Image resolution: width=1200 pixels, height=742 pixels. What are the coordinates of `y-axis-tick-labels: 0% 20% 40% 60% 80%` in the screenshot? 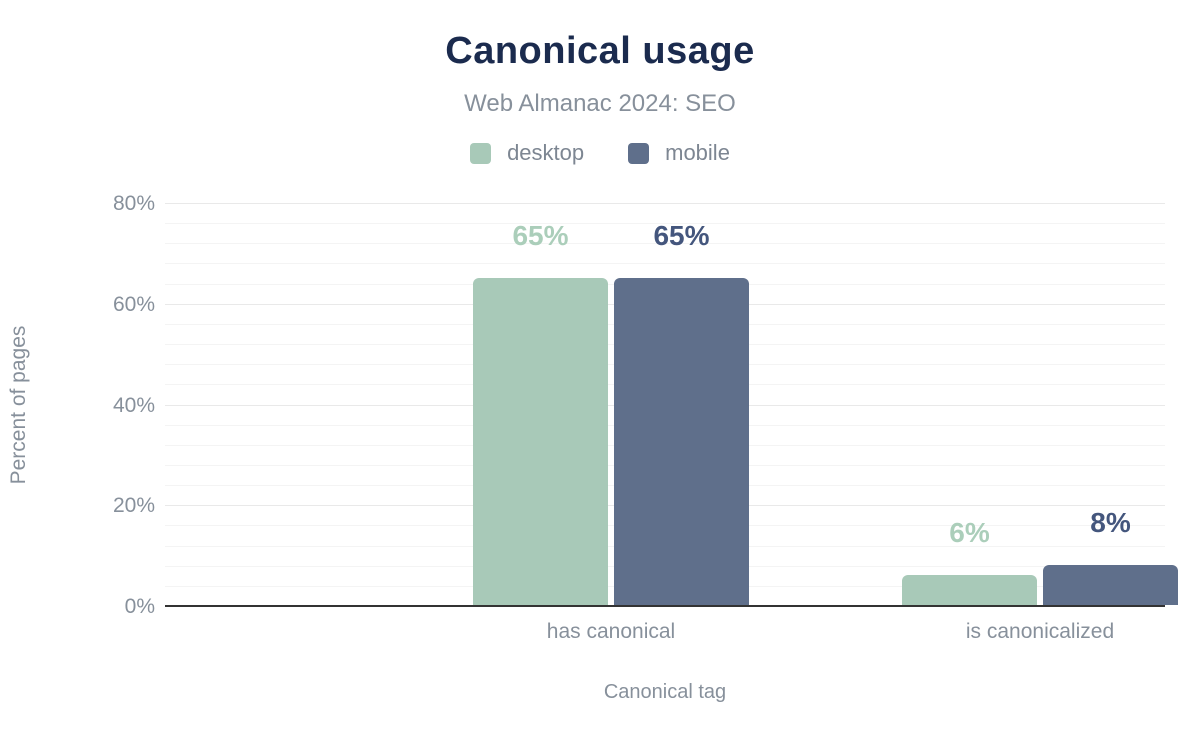 It's located at (77, 405).